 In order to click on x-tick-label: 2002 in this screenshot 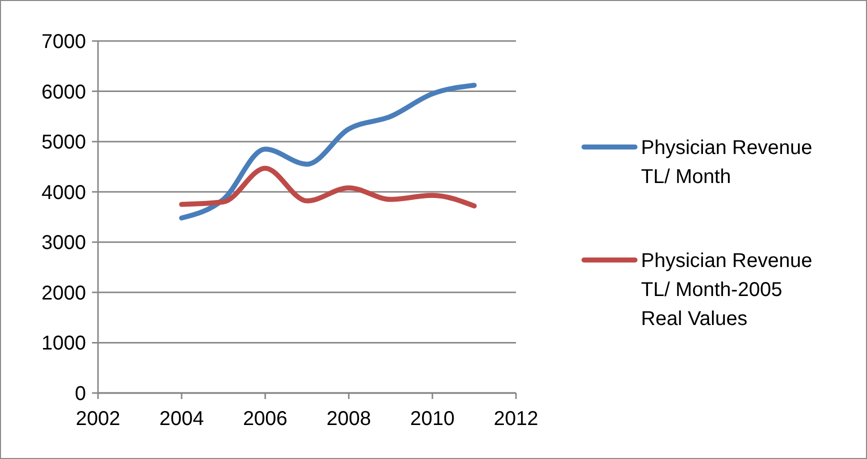, I will do `click(98, 419)`.